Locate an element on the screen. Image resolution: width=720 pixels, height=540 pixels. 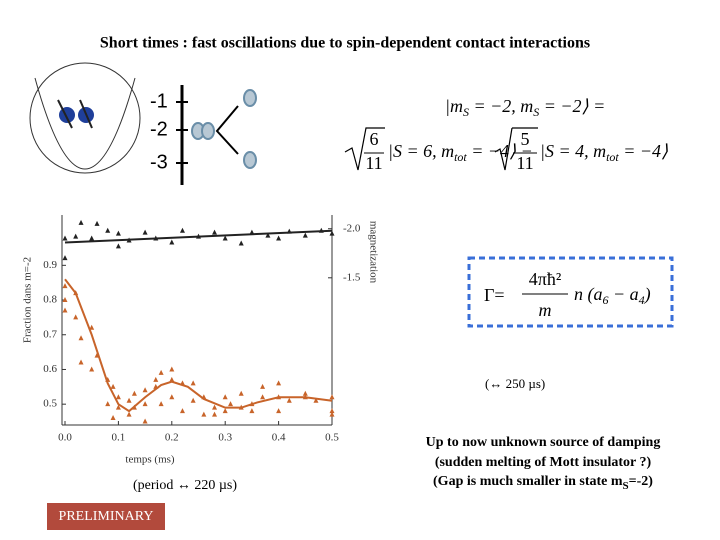
y2-axis-title: magnetization is located at coordinates (373, 252).